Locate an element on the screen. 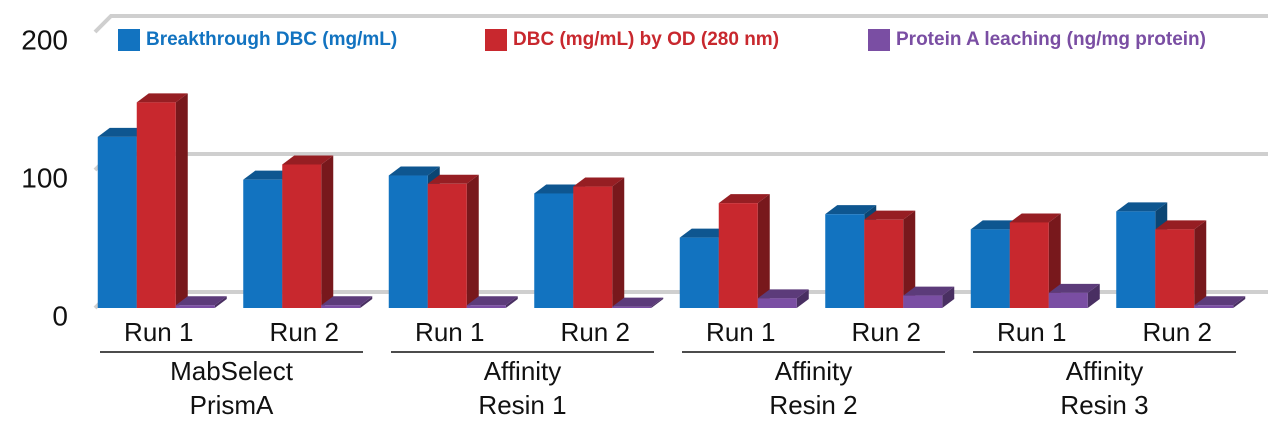 The height and width of the screenshot is (433, 1280). group-label: PrismA is located at coordinates (232, 405).